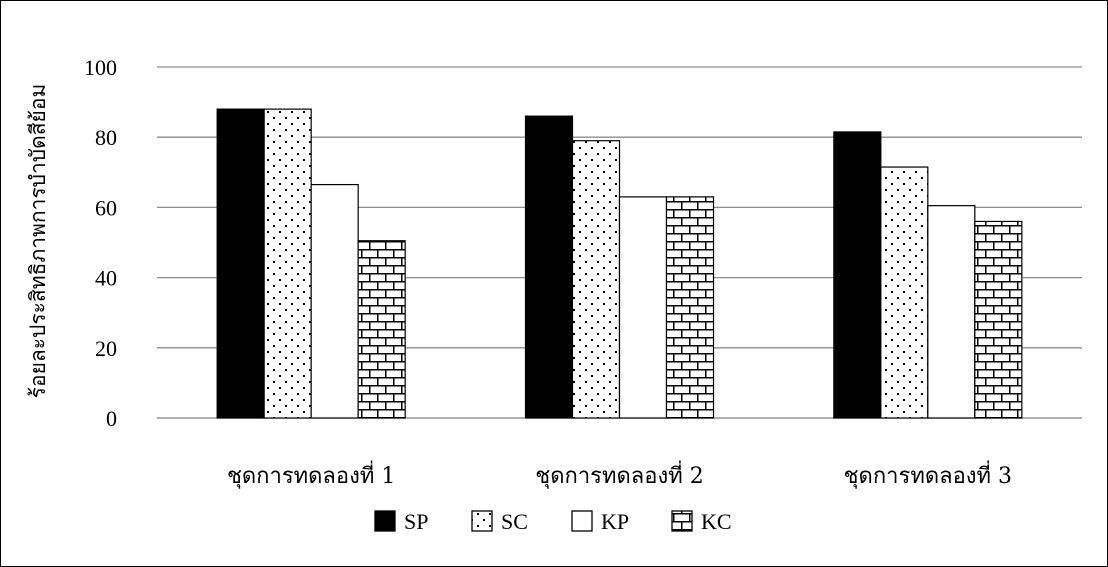  What do you see at coordinates (100, 67) in the screenshot?
I see `y-tick-label: 100` at bounding box center [100, 67].